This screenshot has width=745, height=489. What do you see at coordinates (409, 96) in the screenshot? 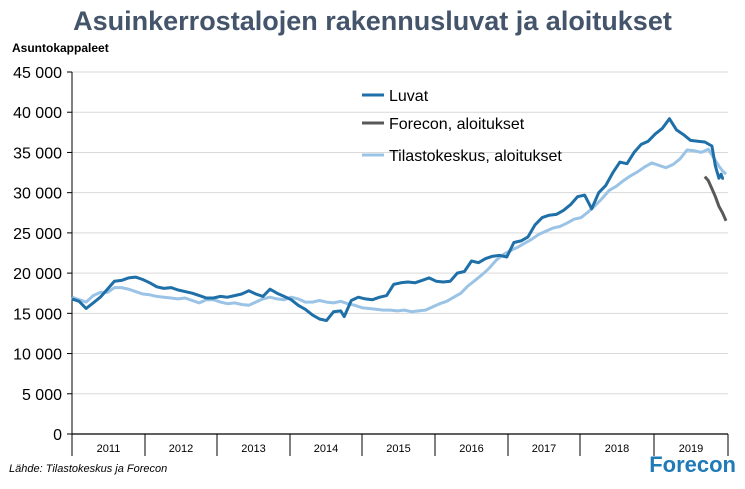
I see `legend-label: Luvat` at bounding box center [409, 96].